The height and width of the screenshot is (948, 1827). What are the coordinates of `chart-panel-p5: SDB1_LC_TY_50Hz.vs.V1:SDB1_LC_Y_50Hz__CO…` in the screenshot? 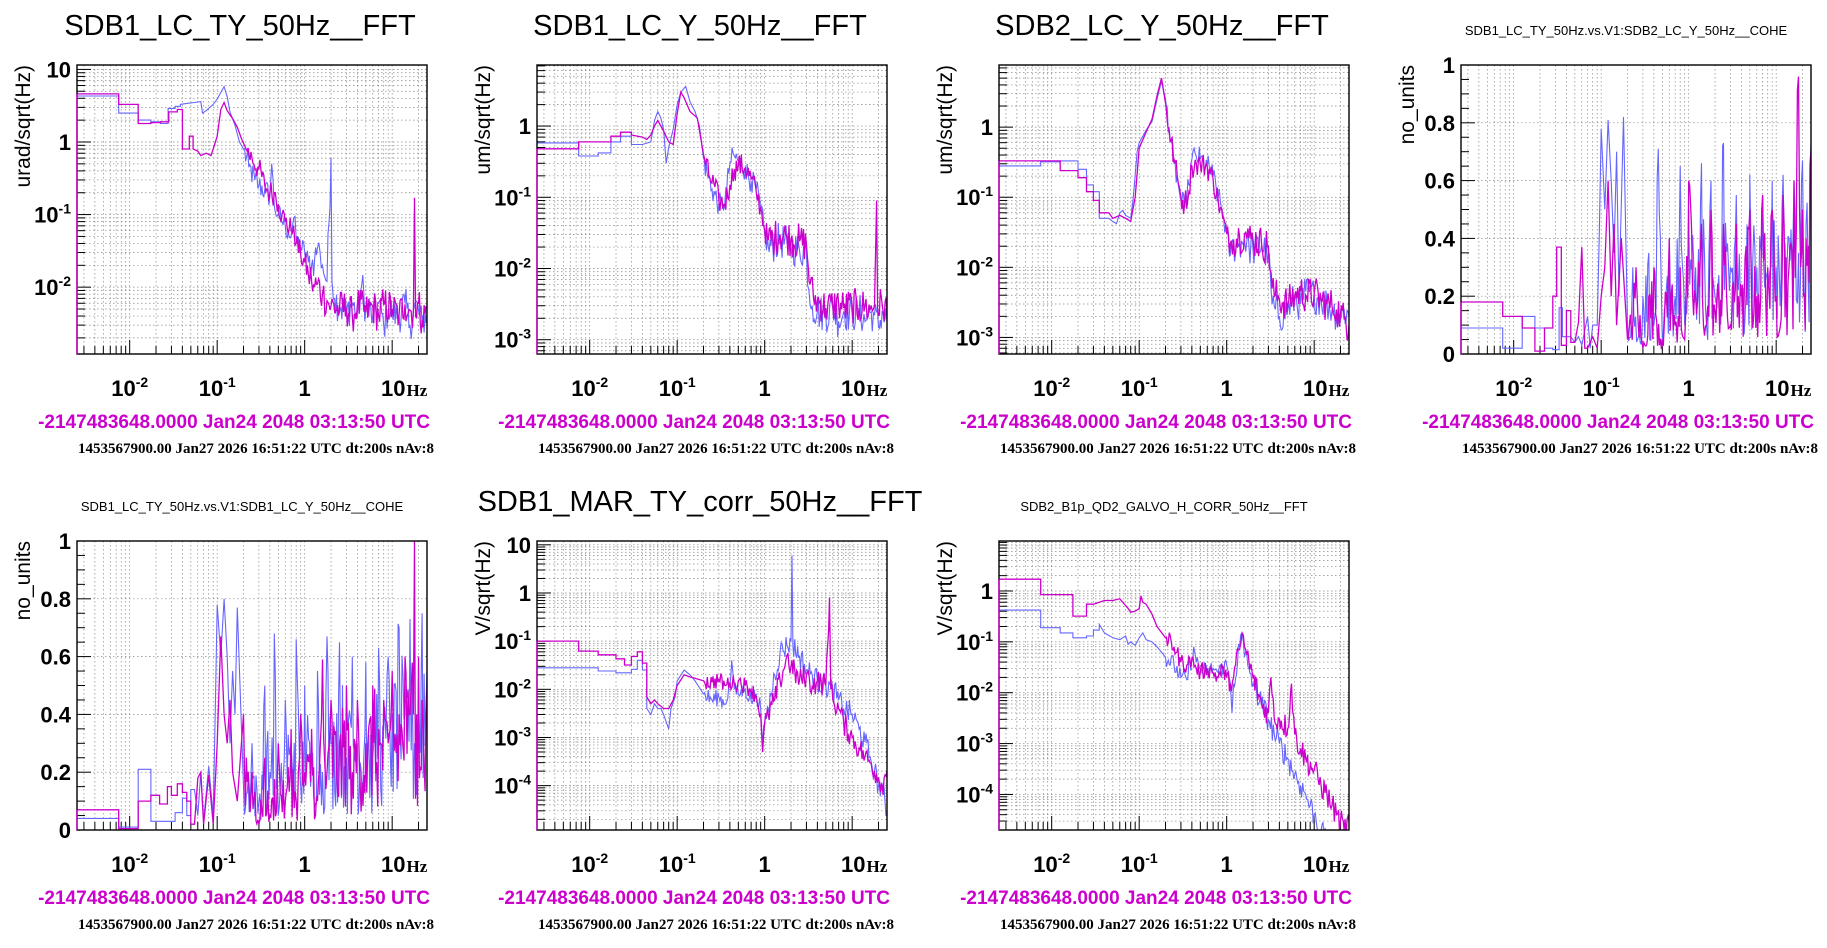 It's located at (230, 711).